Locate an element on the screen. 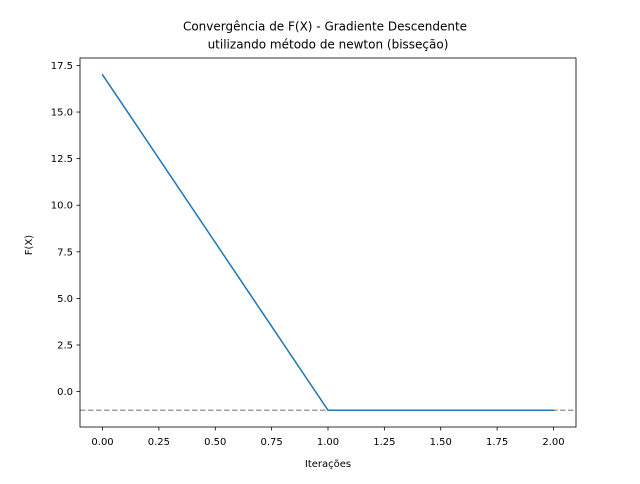 The width and height of the screenshot is (640, 484). y-tick-label: 15.0 is located at coordinates (62, 113).